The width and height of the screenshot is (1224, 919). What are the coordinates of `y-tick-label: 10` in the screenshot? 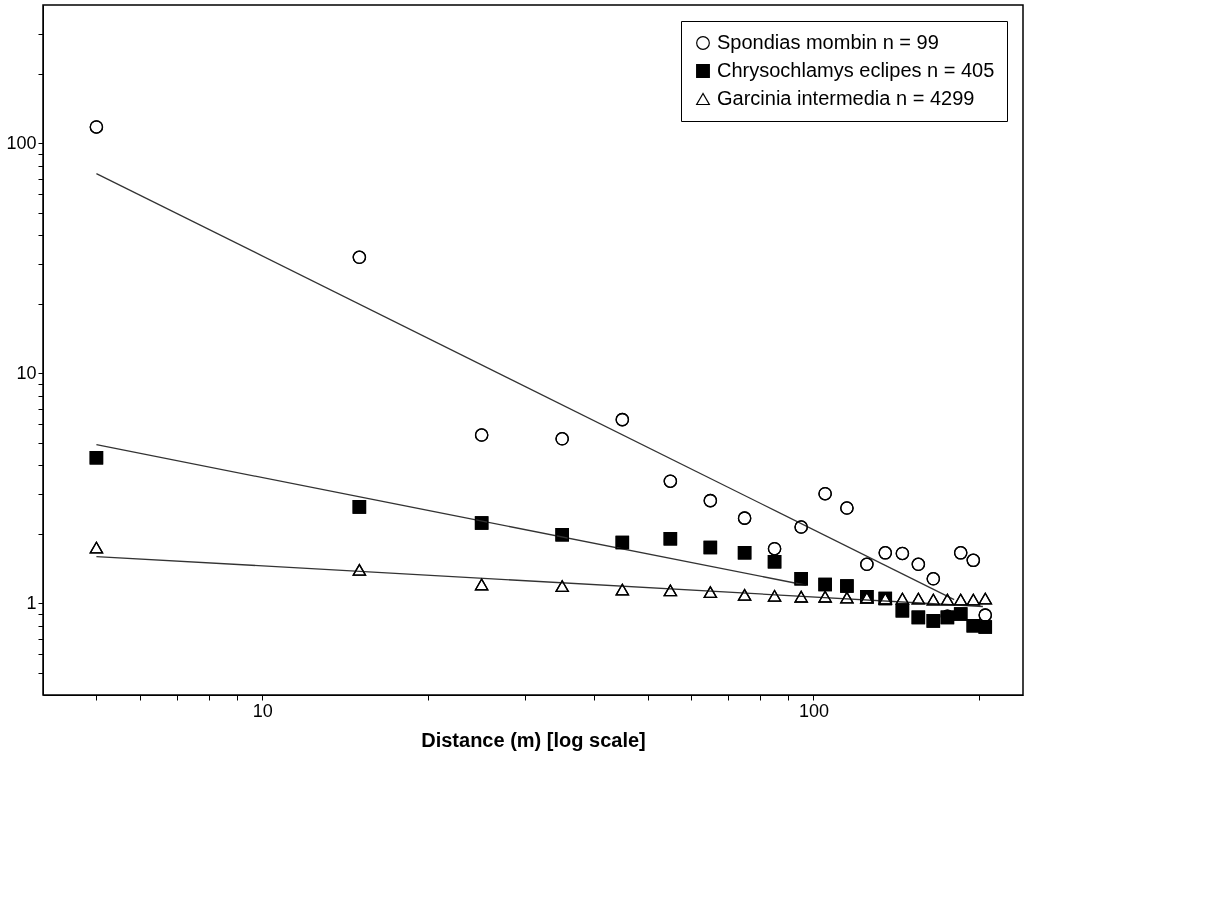 It's located at (26, 372).